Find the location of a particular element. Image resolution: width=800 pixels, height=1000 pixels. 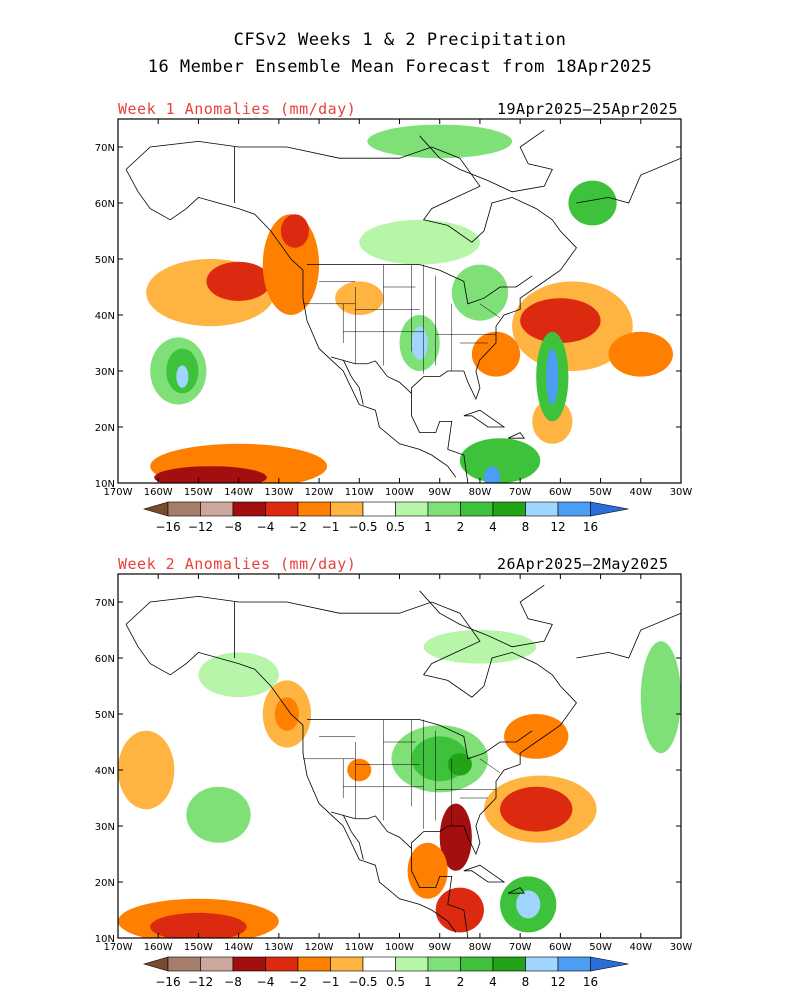

week1-x-tick-label: 50W is located at coordinates (600, 492).